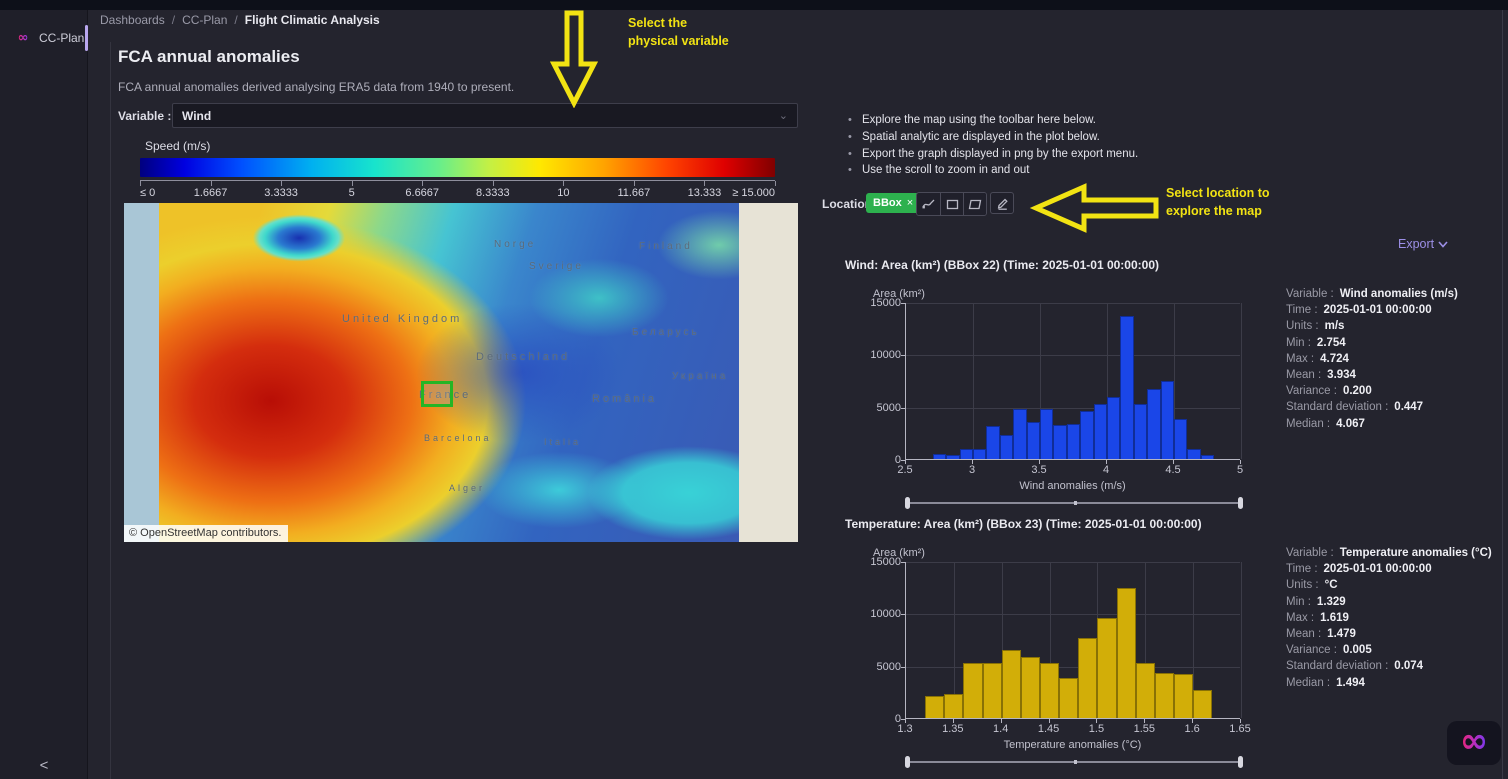 The width and height of the screenshot is (1508, 779). Describe the element at coordinates (1392, 375) in the screenshot. I see `stat-row: Mean : 3.934` at that location.